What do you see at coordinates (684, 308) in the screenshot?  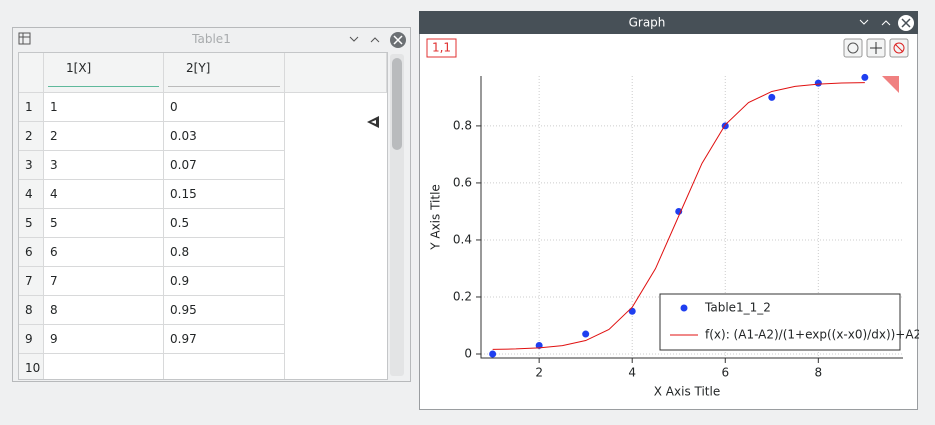 I see `legend-marker` at bounding box center [684, 308].